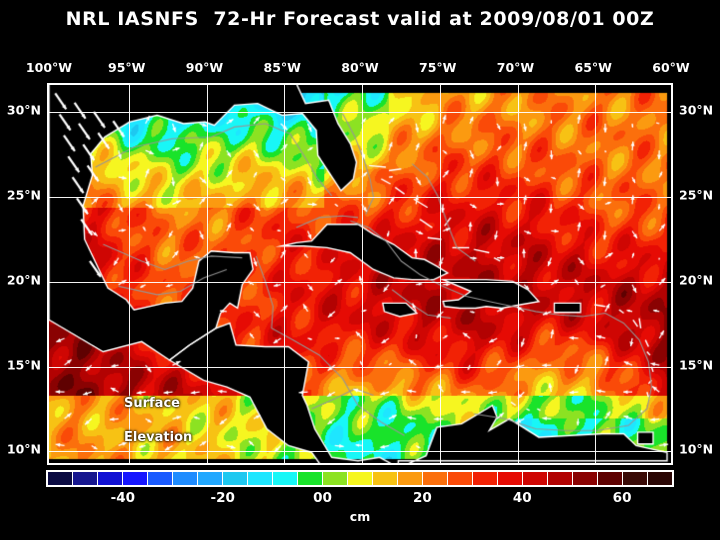 The image size is (720, 540). What do you see at coordinates (282, 67) in the screenshot?
I see `lon-tick-label: 85°W` at bounding box center [282, 67].